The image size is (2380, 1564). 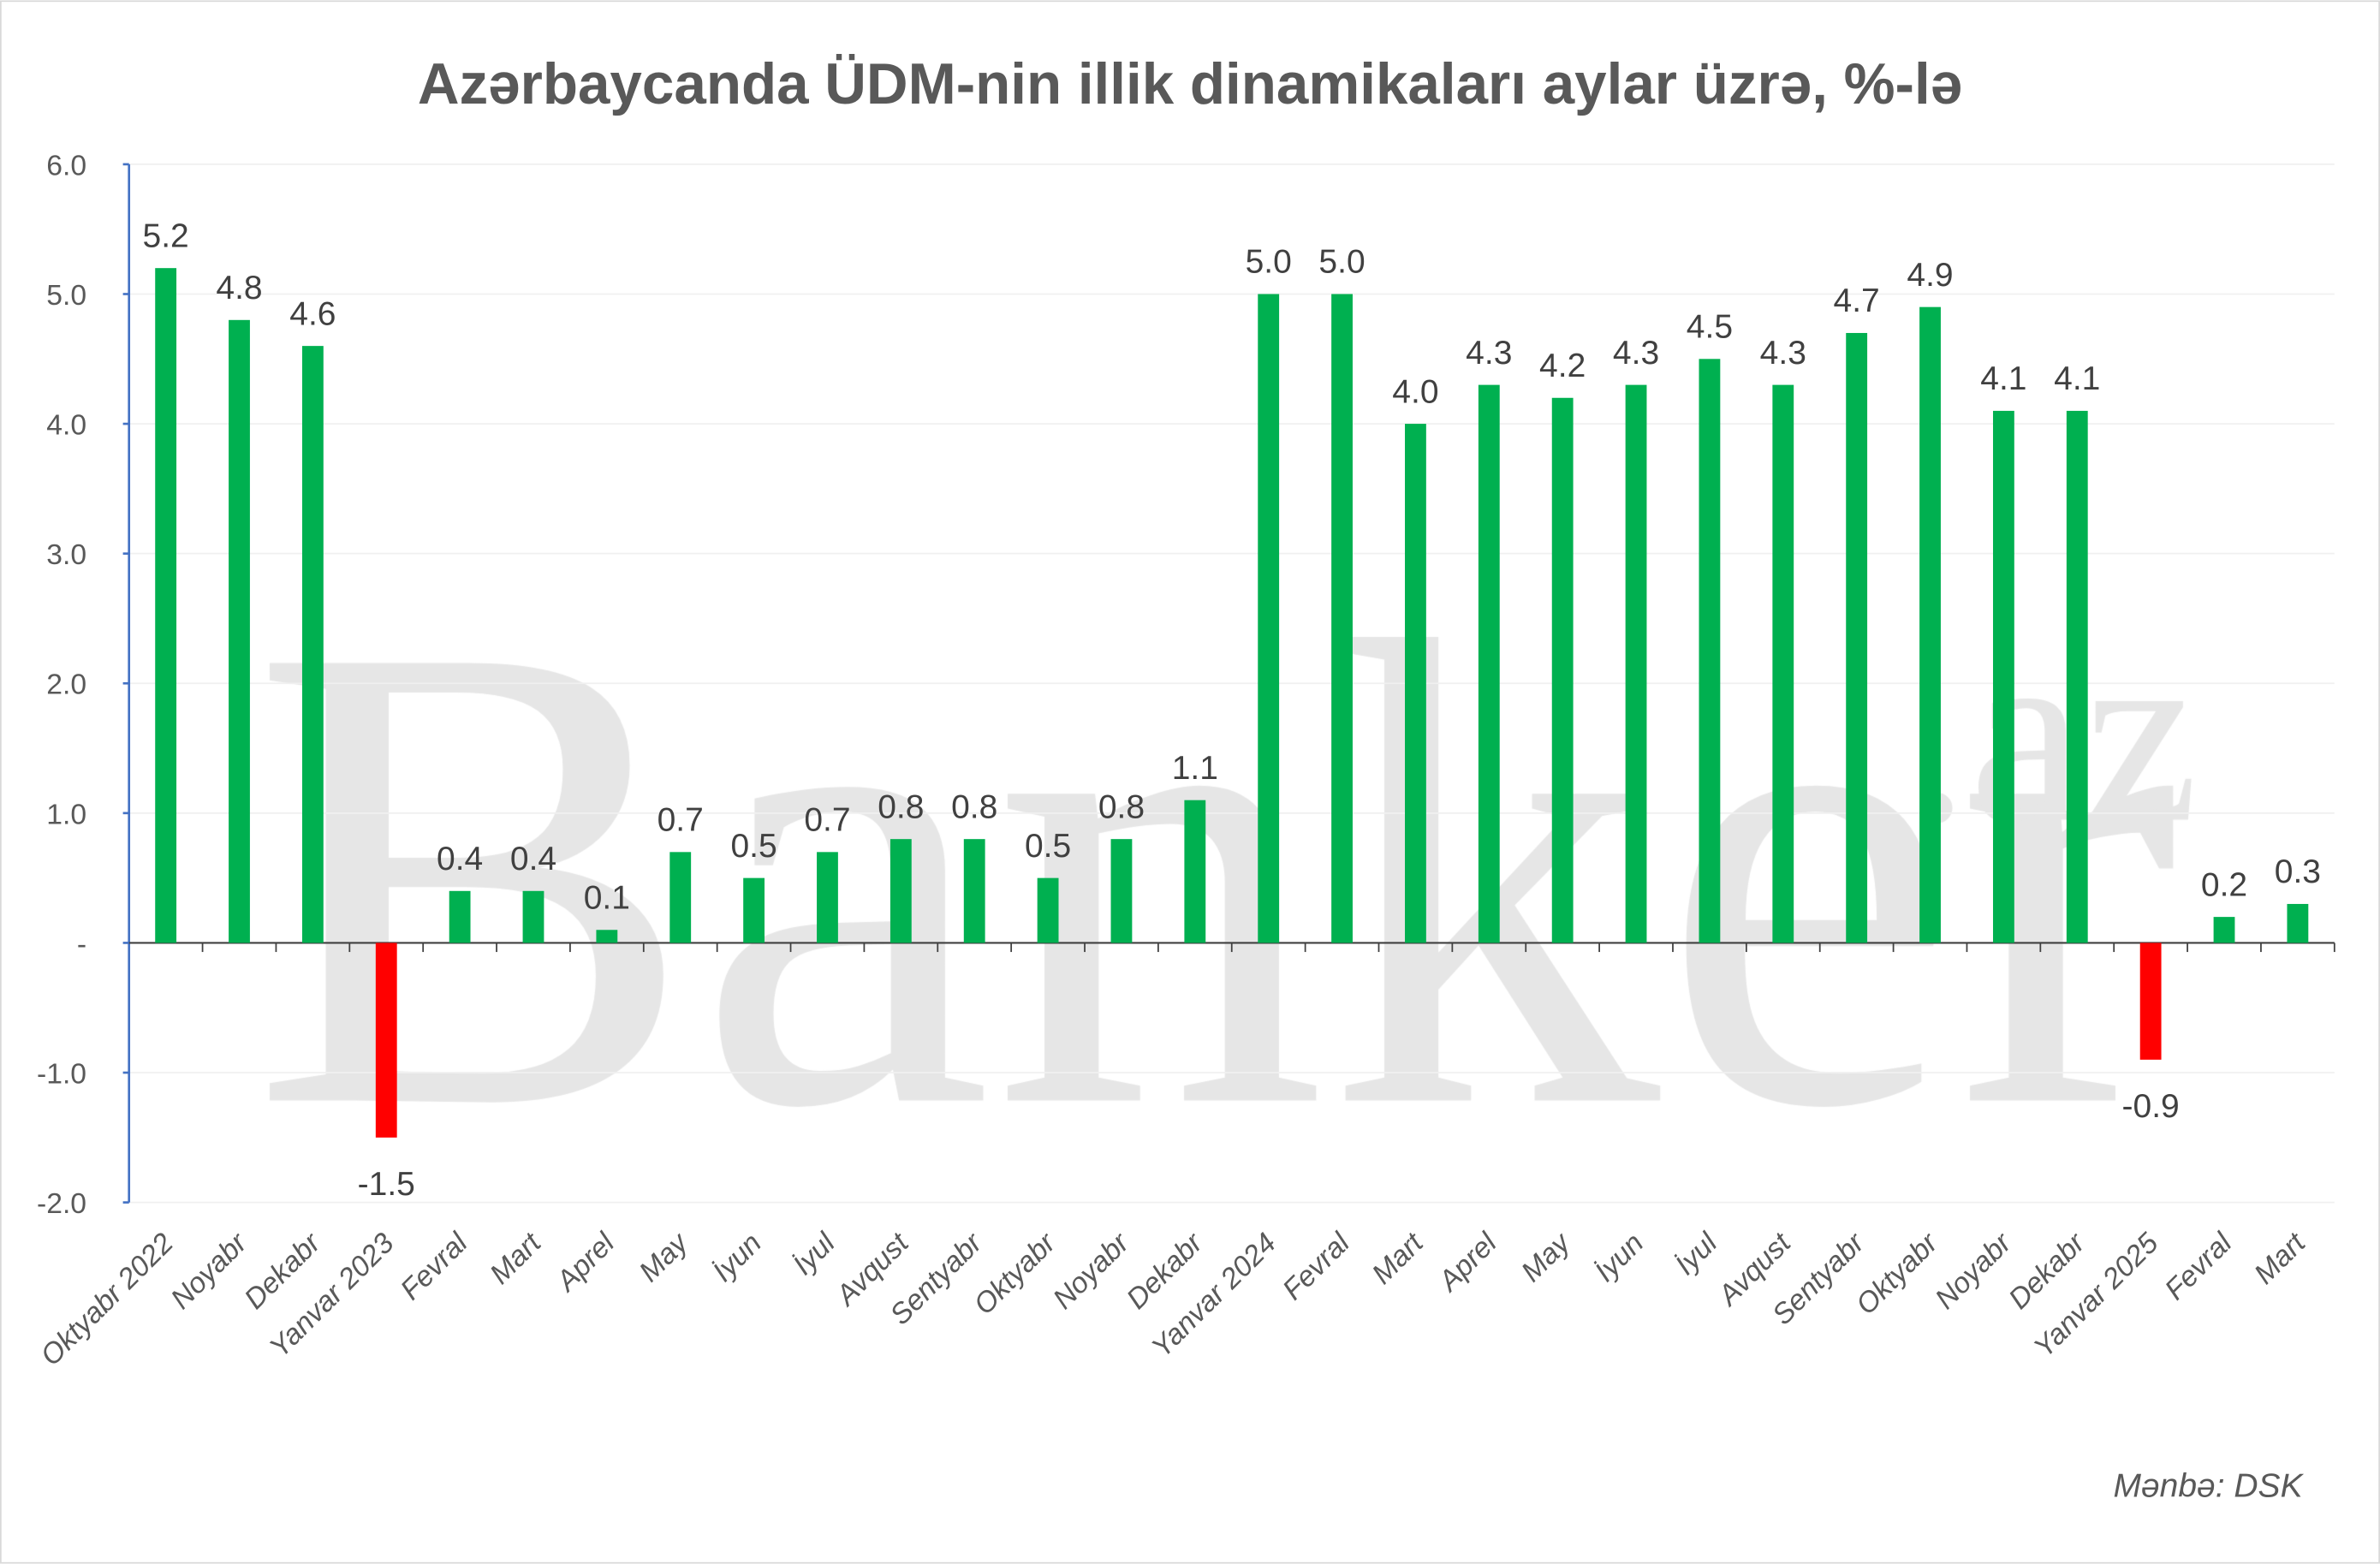 What do you see at coordinates (108, 1300) in the screenshot?
I see `x-tick-label: Oktyabr 2022` at bounding box center [108, 1300].